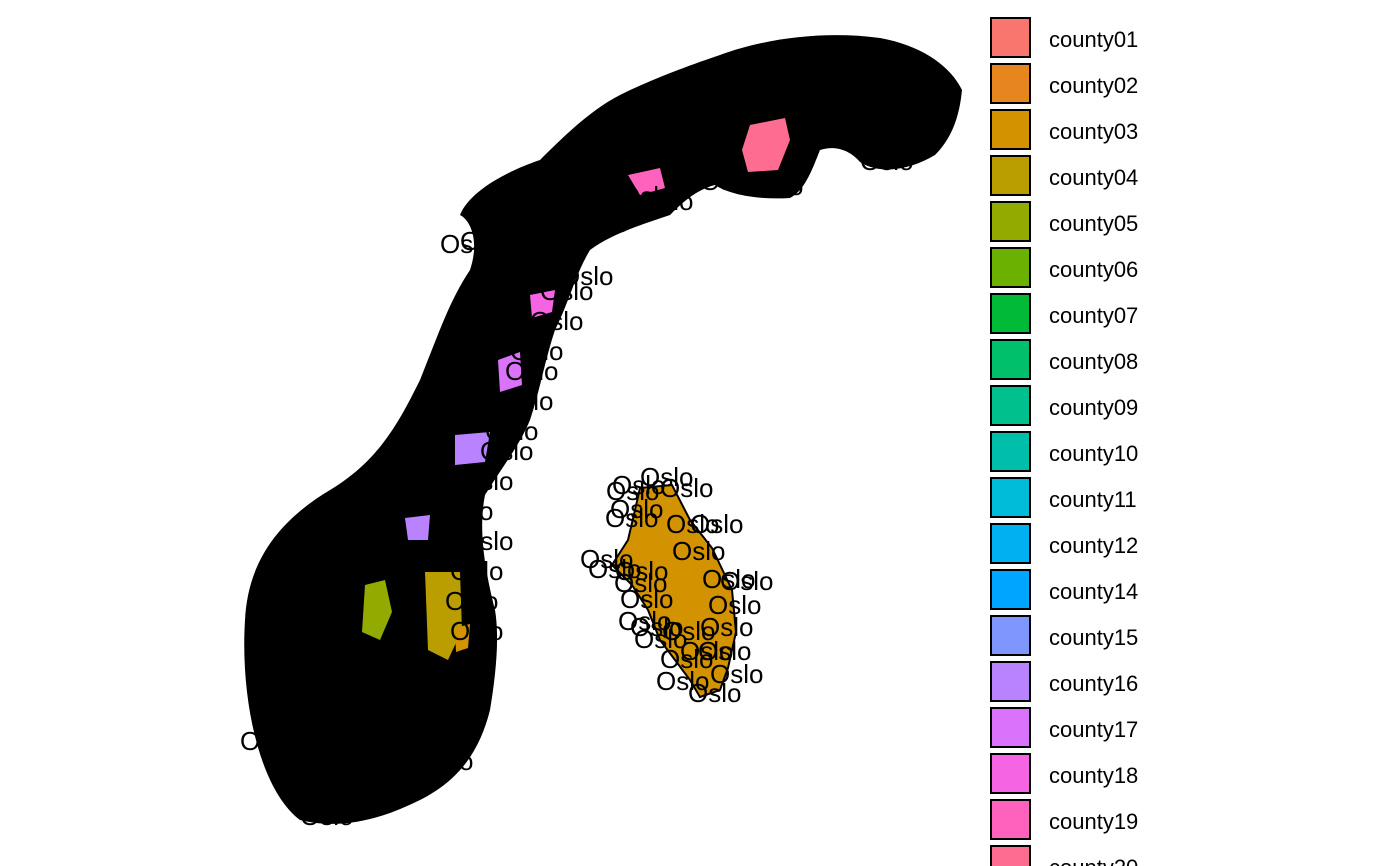 The width and height of the screenshot is (1400, 866). I want to click on legend-item: county02, so click(1120, 86).